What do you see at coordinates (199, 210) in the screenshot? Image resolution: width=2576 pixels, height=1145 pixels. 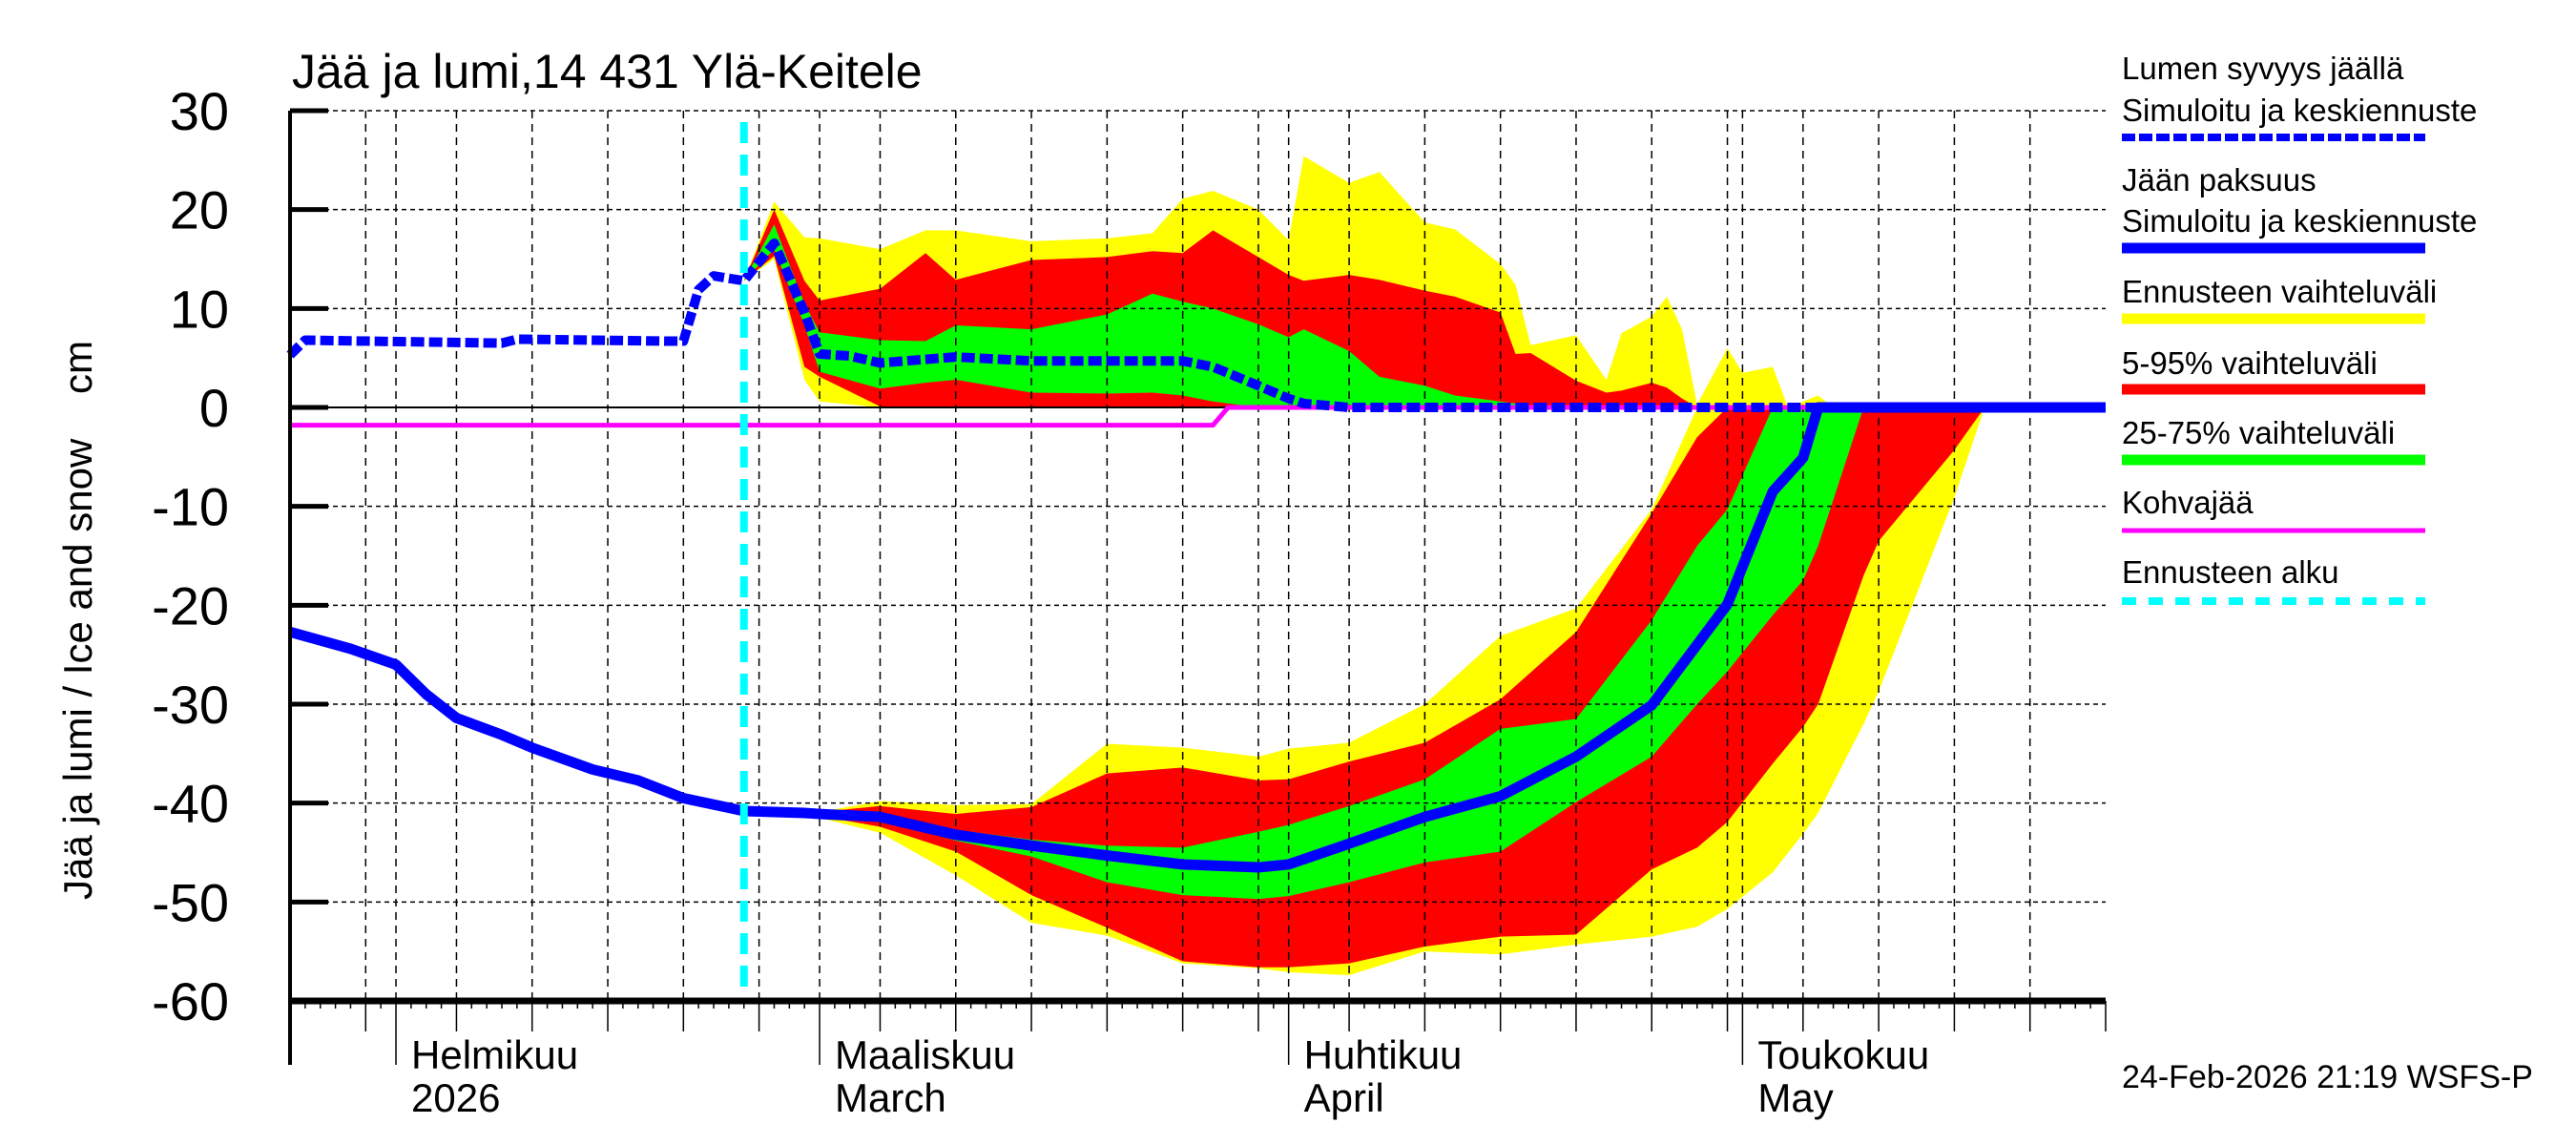 I see `y-tick-label: 20` at bounding box center [199, 210].